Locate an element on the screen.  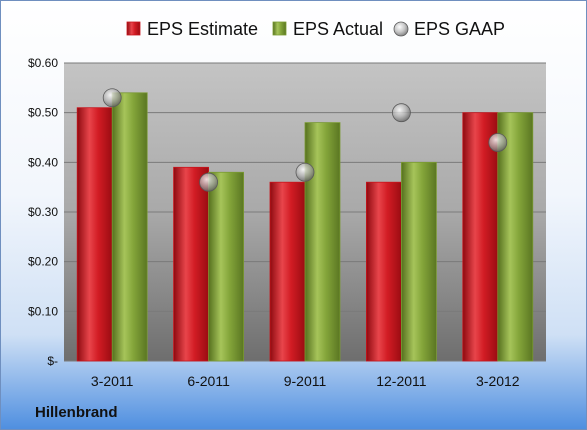
y-tick-label: $0.50 is located at coordinates (43, 113).